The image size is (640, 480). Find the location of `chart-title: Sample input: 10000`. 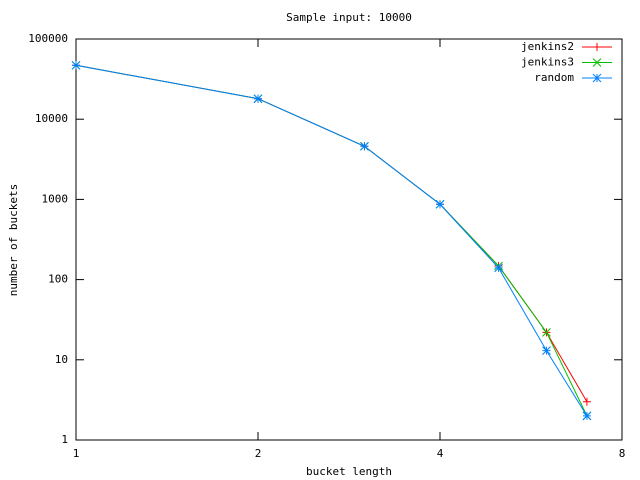

chart-title: Sample input: 10000 is located at coordinates (349, 17).